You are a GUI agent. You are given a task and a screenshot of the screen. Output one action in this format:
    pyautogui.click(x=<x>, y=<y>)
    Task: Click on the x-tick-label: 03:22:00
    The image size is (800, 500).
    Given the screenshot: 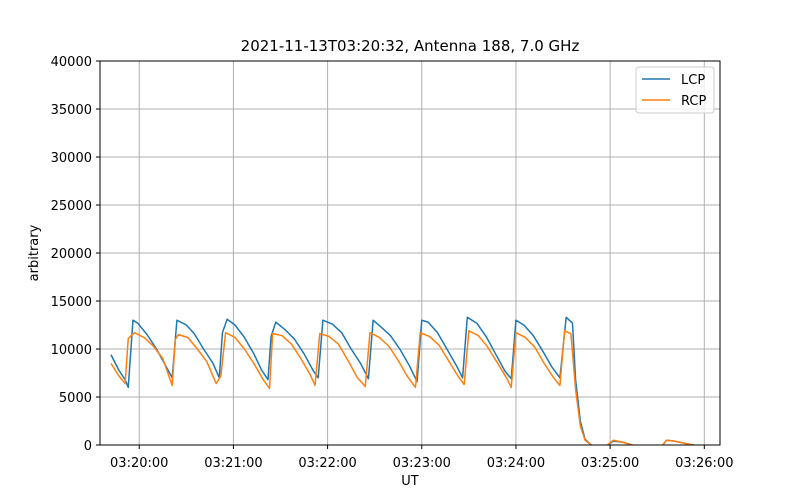 What is the action you would take?
    pyautogui.click(x=327, y=463)
    